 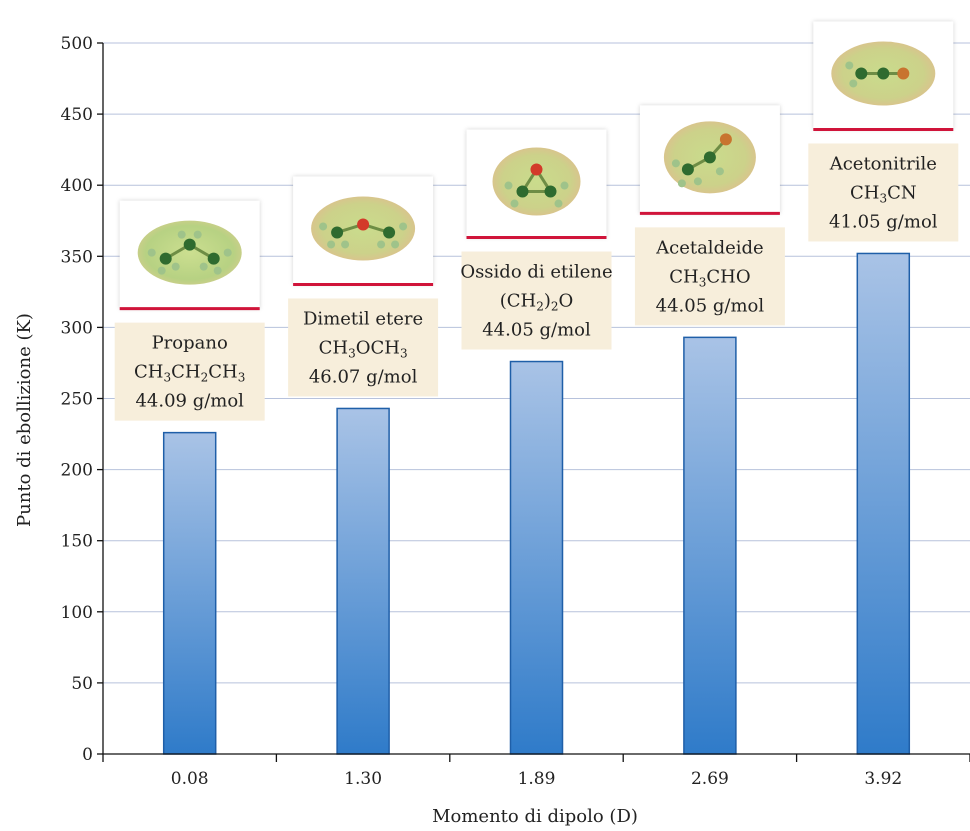 What do you see at coordinates (536, 557) in the screenshot?
I see `bar-1.89` at bounding box center [536, 557].